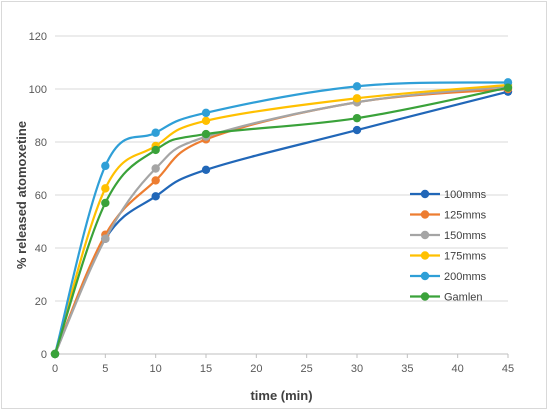 The width and height of the screenshot is (550, 412). I want to click on x-tick-label: 0, so click(55, 369).